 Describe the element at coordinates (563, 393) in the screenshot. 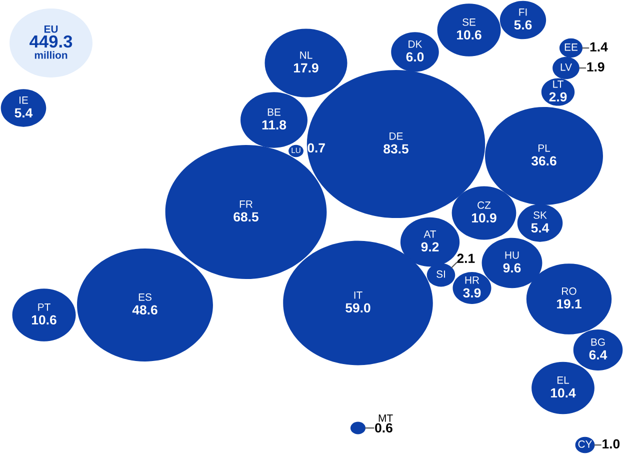

I see `data-label: 10.4` at that location.